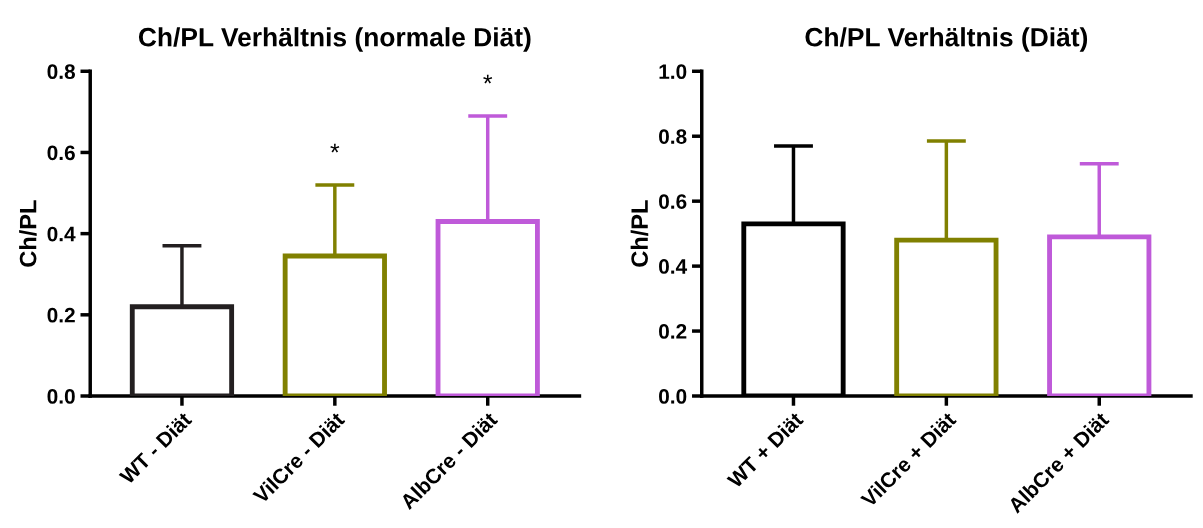 Image resolution: width=1203 pixels, height=528 pixels. Describe the element at coordinates (673, 72) in the screenshot. I see `y-tick-label: 1.0` at that location.